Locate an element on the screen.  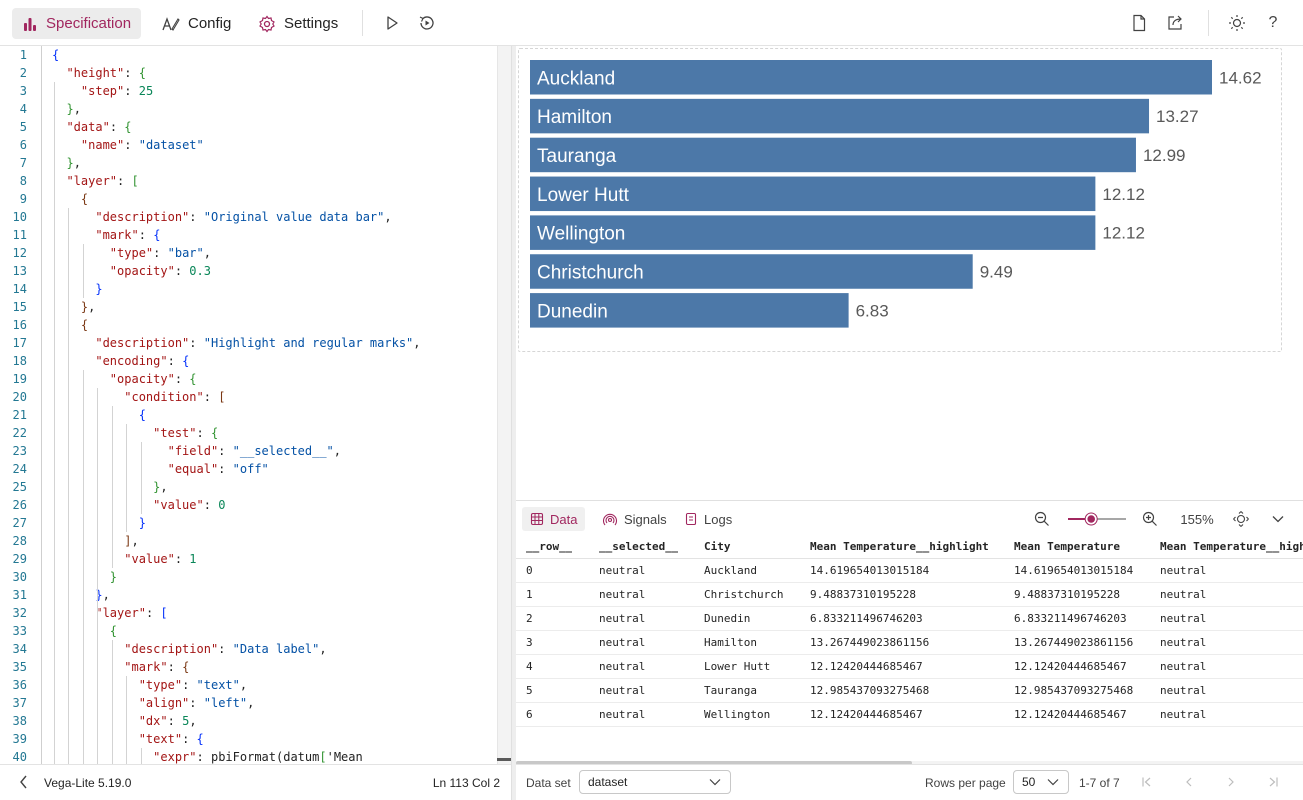
tab-specification: Specification is located at coordinates (77, 23).